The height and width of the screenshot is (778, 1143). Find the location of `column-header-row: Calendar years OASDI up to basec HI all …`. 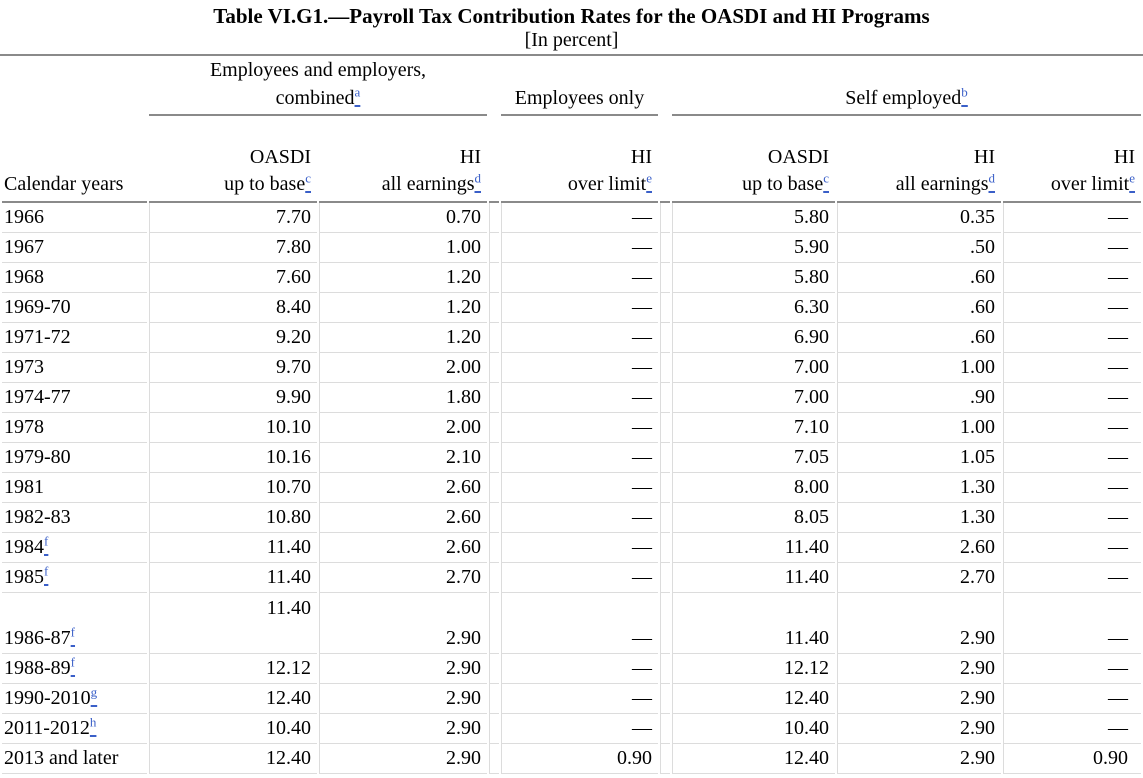

column-header-row: Calendar years OASDI up to basec HI all … is located at coordinates (571, 159).